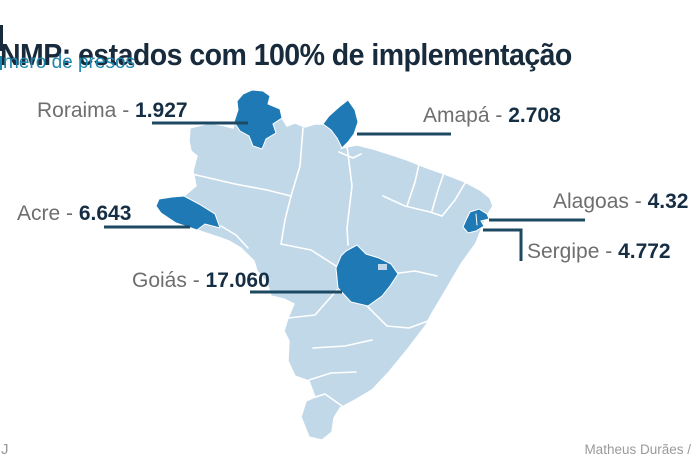 Image resolution: width=697 pixels, height=465 pixels. I want to click on author-credit: Matheus Durães /, so click(637, 449).